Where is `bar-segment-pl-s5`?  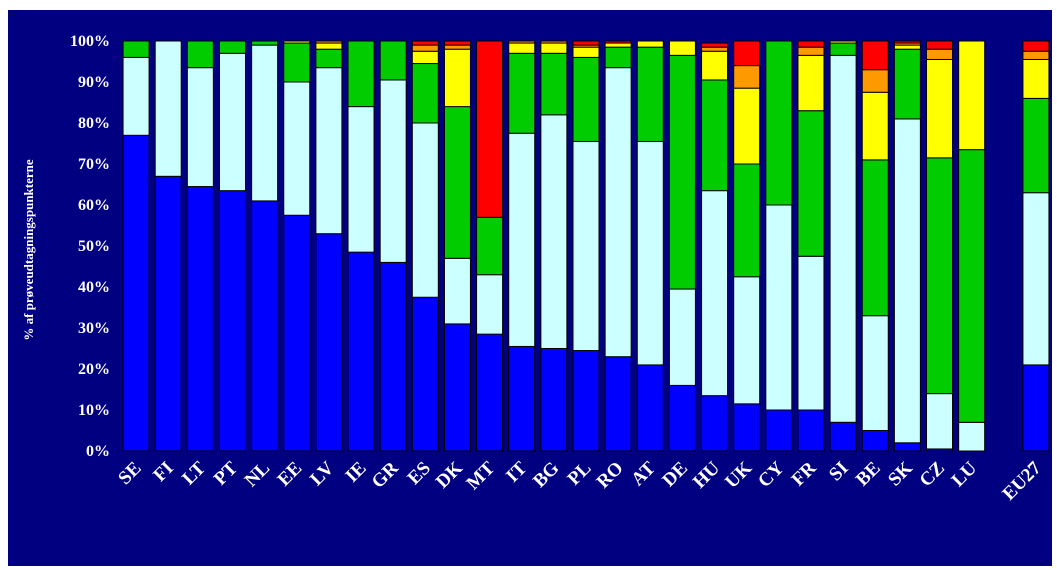
bar-segment-pl-s5 is located at coordinates (586, 43).